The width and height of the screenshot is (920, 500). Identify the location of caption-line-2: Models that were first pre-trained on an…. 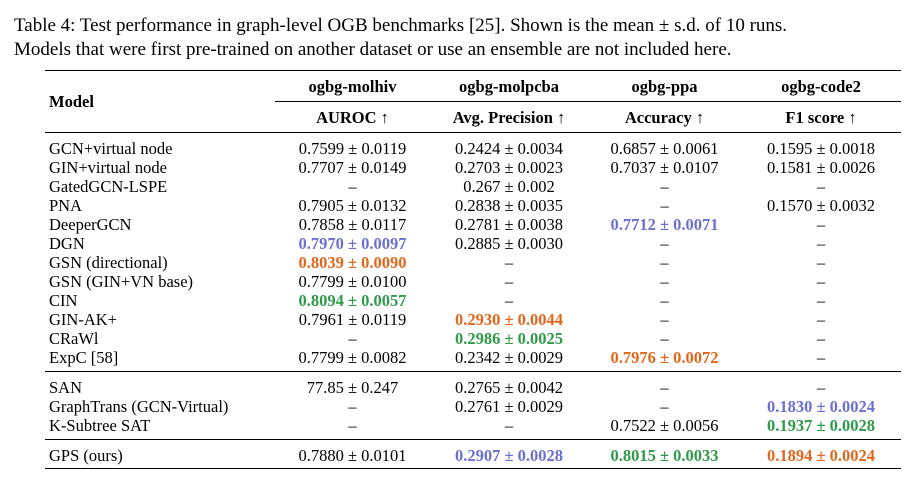
(373, 49).